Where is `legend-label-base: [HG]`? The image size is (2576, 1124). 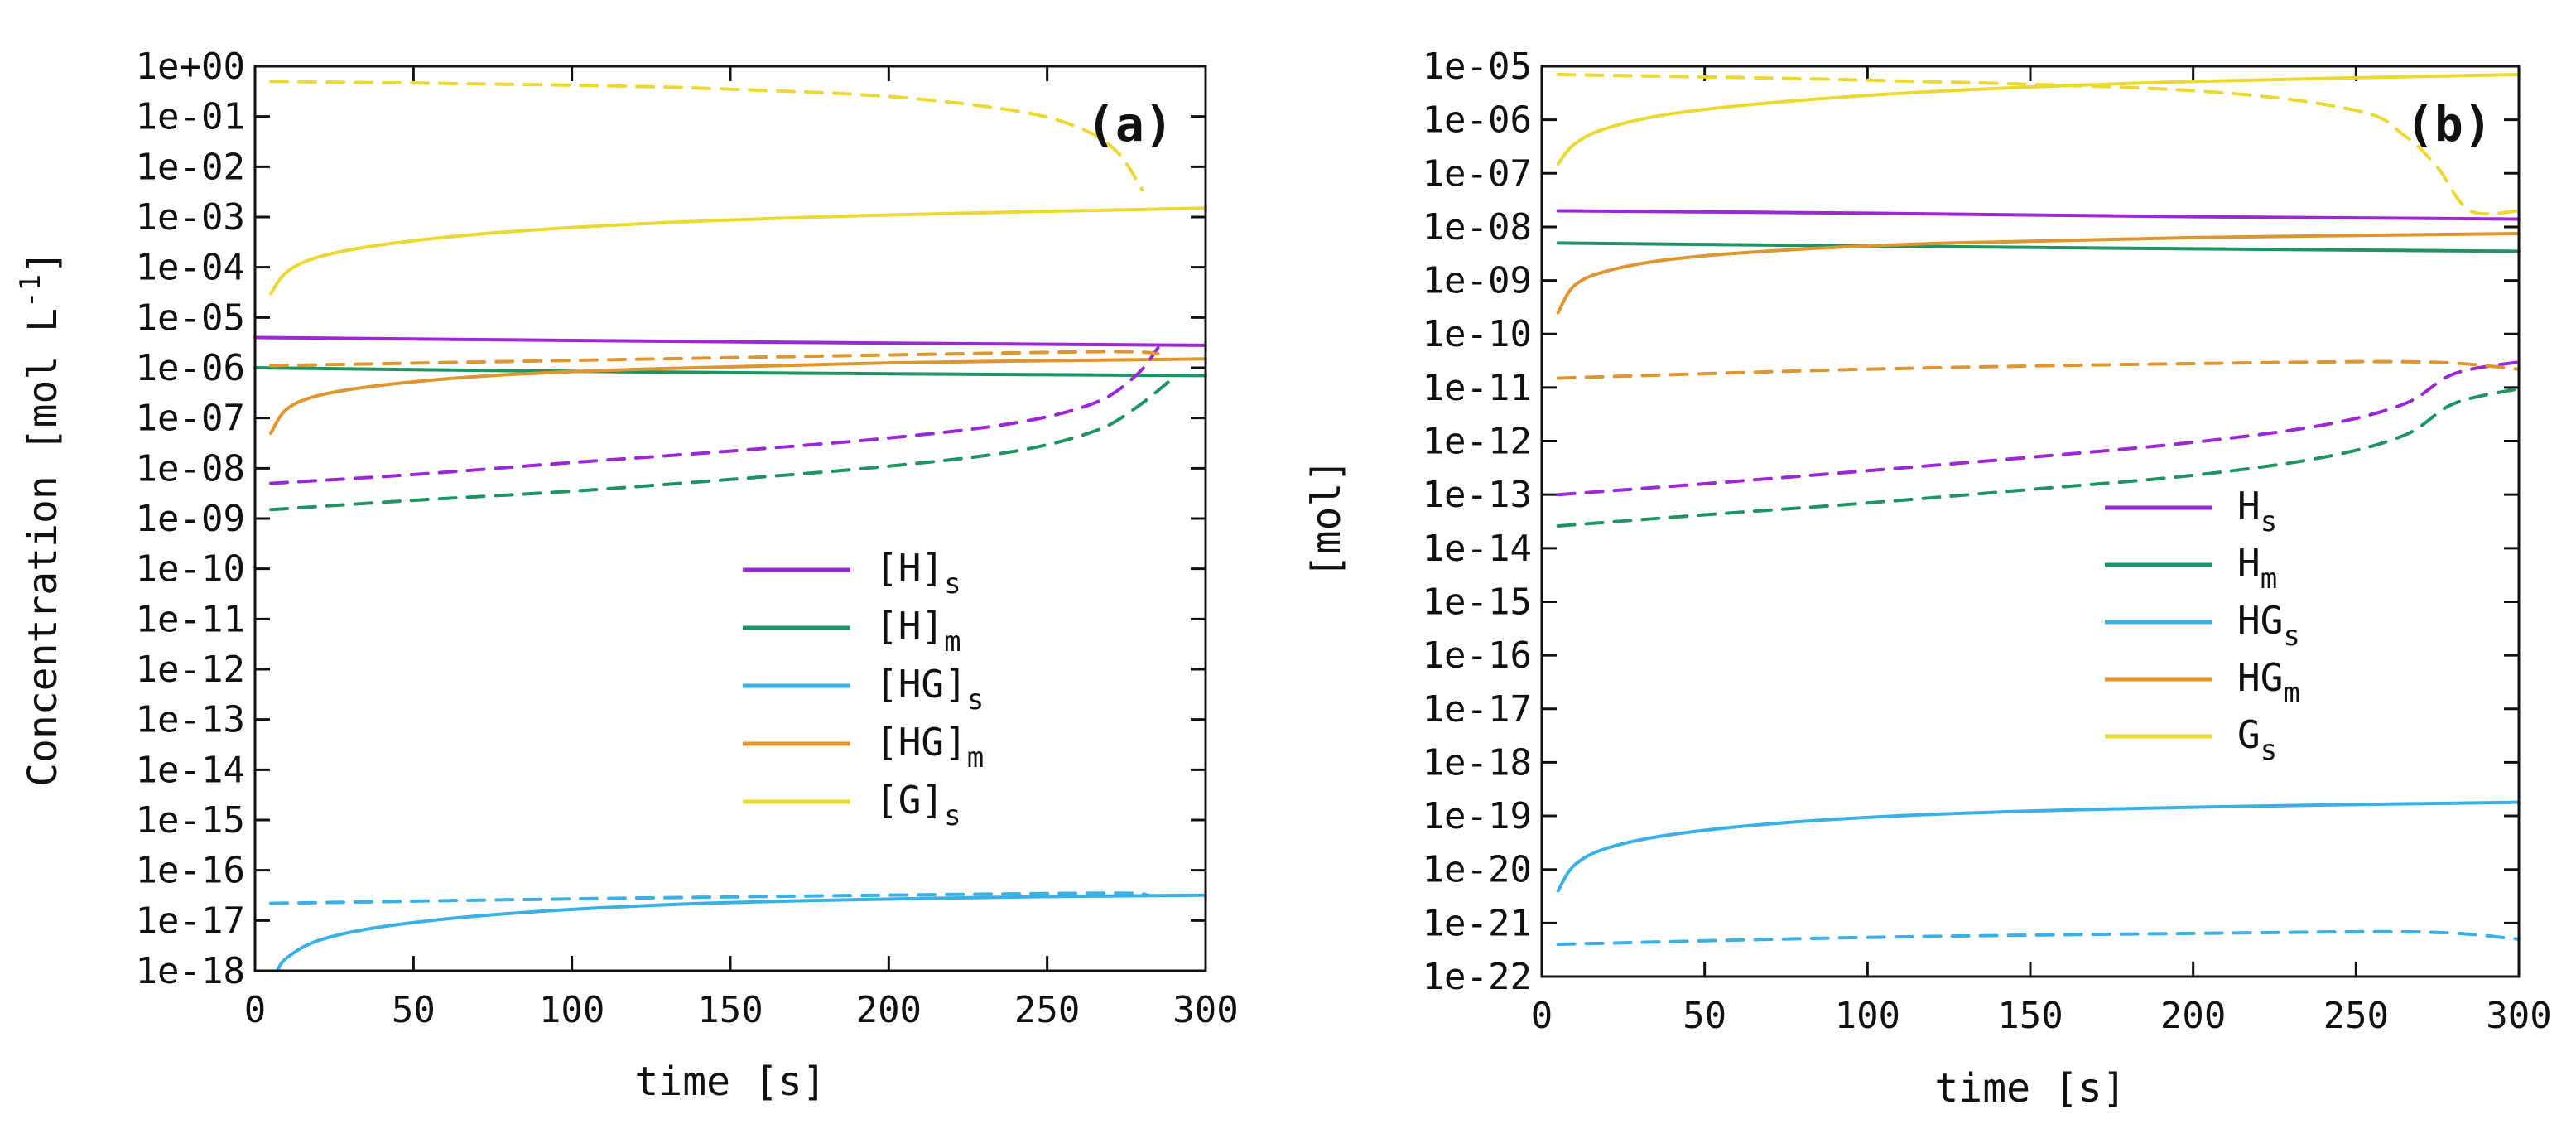
legend-label-base: [HG] is located at coordinates (921, 742).